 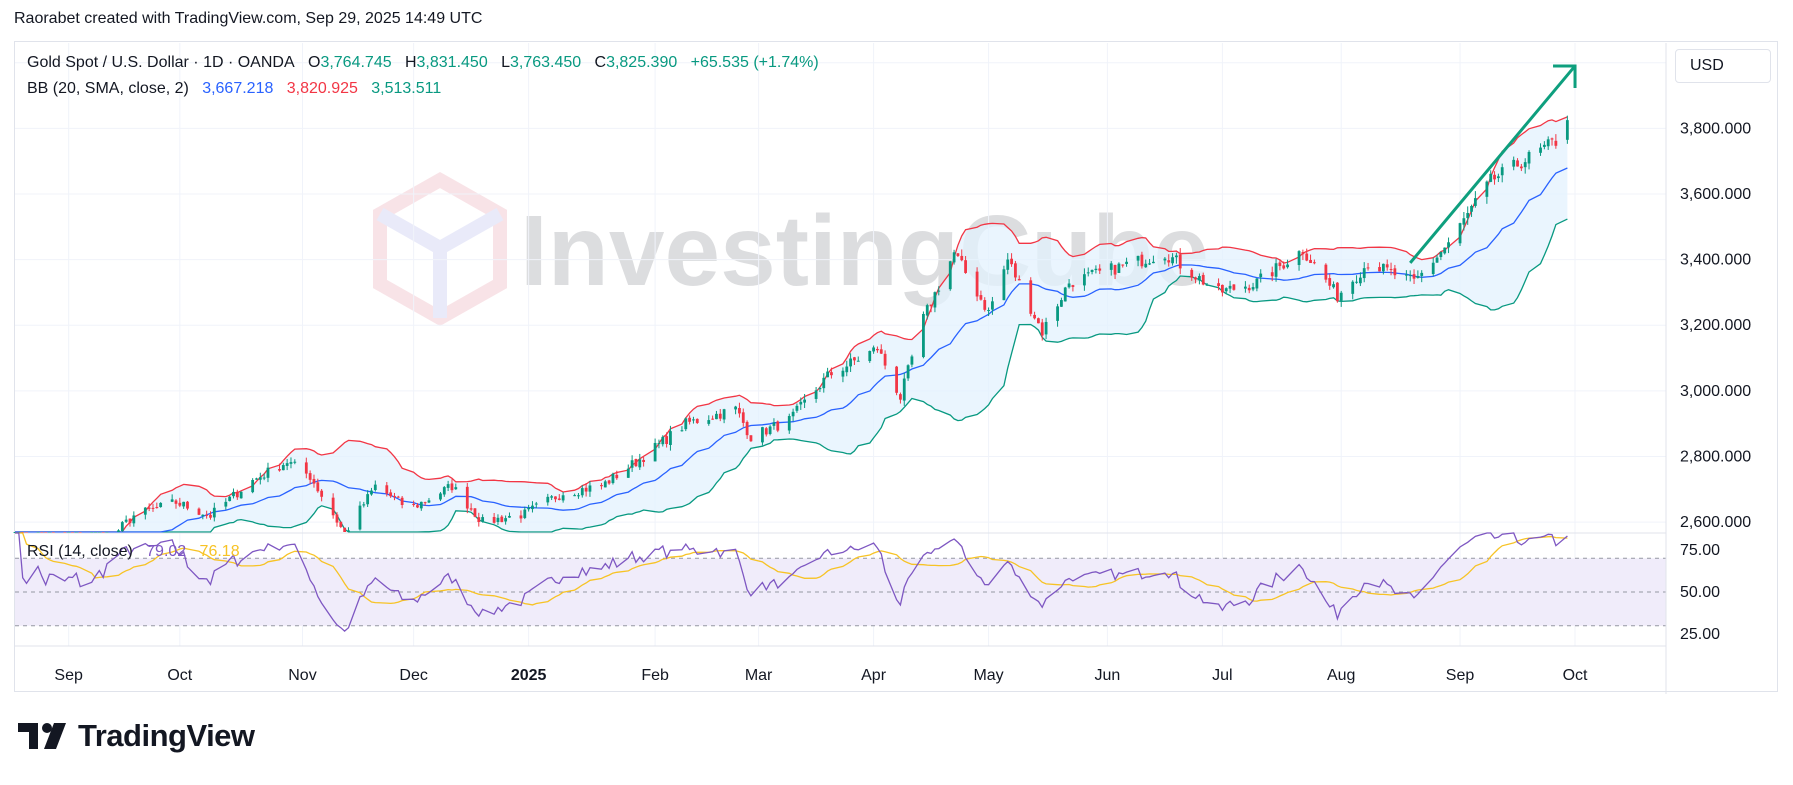 What do you see at coordinates (1723, 66) in the screenshot?
I see `currency-selector: USD` at bounding box center [1723, 66].